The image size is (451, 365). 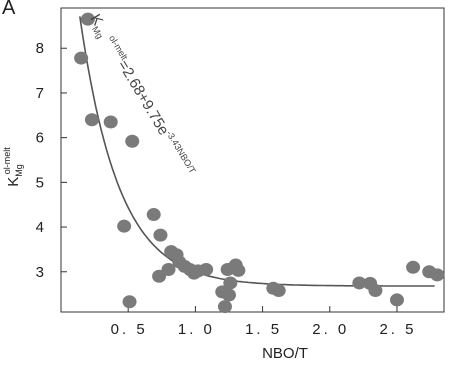 I want to click on y-tick-label: 8, so click(x=40, y=48).